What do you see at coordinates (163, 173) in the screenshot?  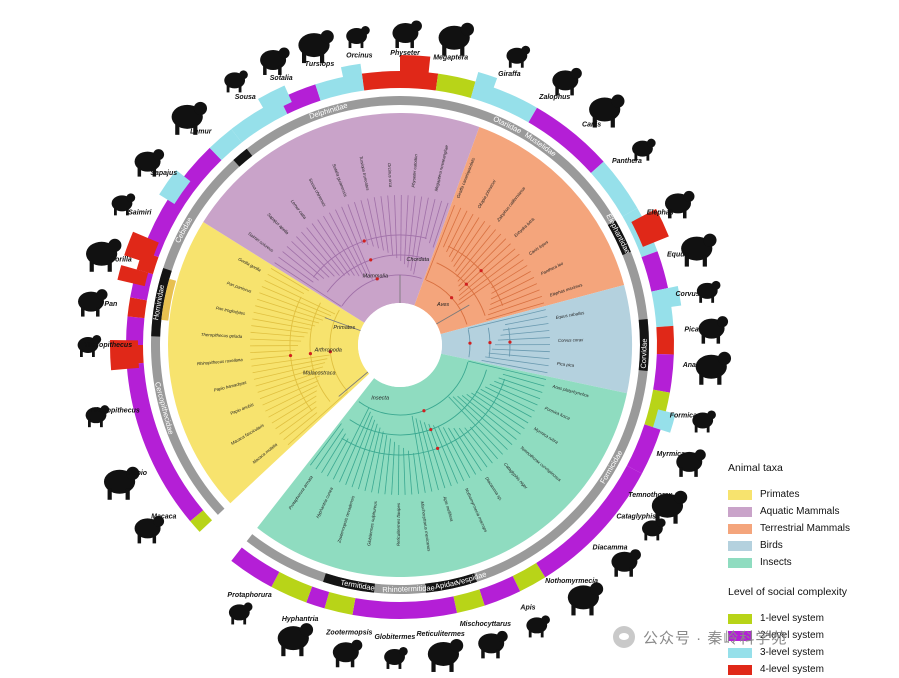 I see `taxon-label-sapajus: Sapajus` at bounding box center [163, 173].